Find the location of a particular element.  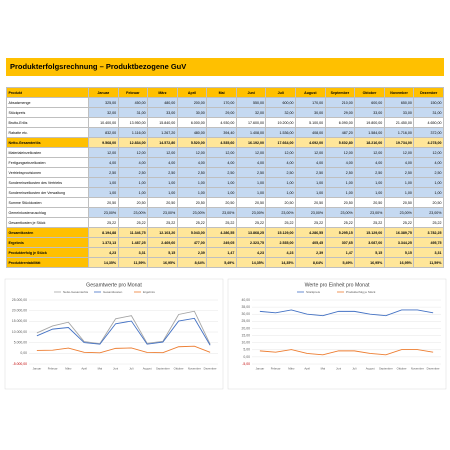

legend-label: Stückpreis is located at coordinates (313, 292).